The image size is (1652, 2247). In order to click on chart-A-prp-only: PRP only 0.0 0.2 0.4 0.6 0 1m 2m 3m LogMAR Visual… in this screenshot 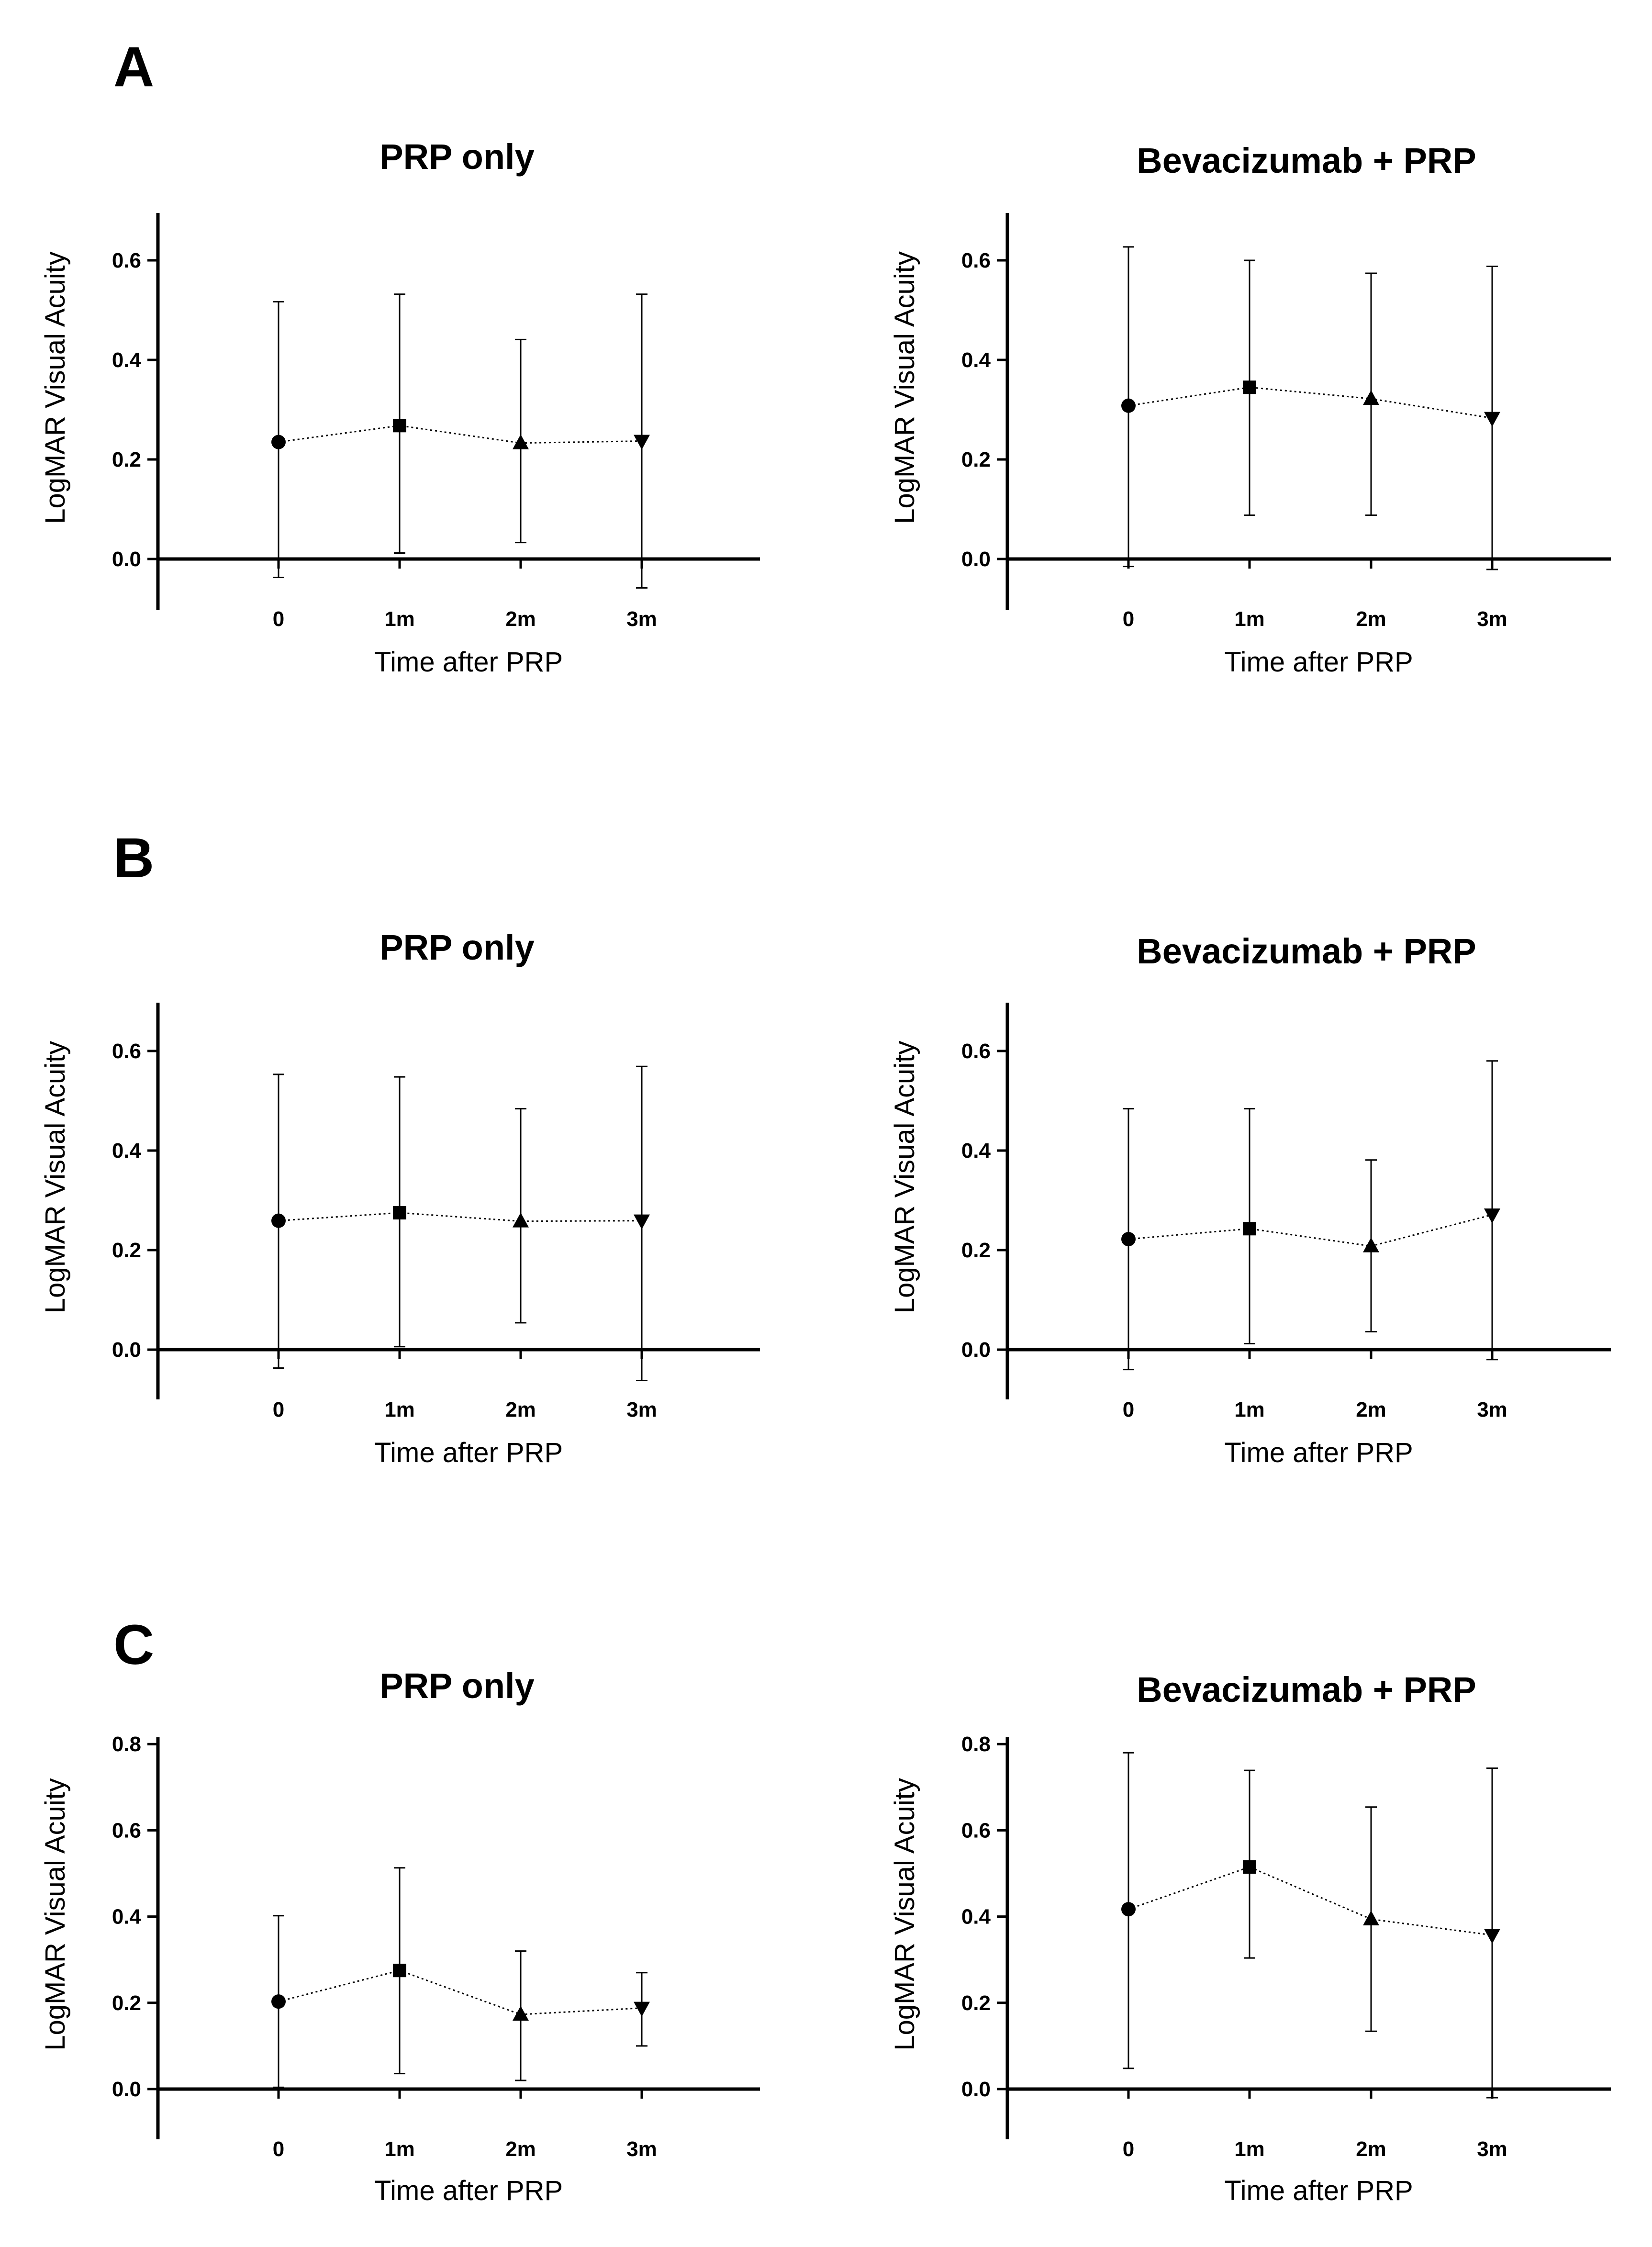, I will do `click(400, 408)`.